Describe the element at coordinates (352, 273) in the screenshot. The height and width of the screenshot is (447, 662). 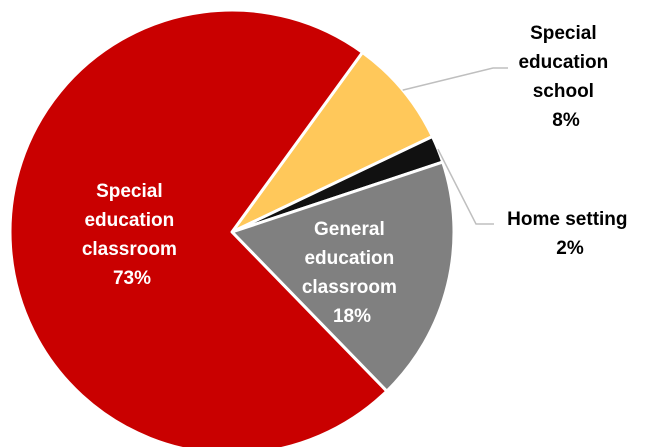
I see `slice-label-general-education-classroom: General education classroom 18%` at that location.